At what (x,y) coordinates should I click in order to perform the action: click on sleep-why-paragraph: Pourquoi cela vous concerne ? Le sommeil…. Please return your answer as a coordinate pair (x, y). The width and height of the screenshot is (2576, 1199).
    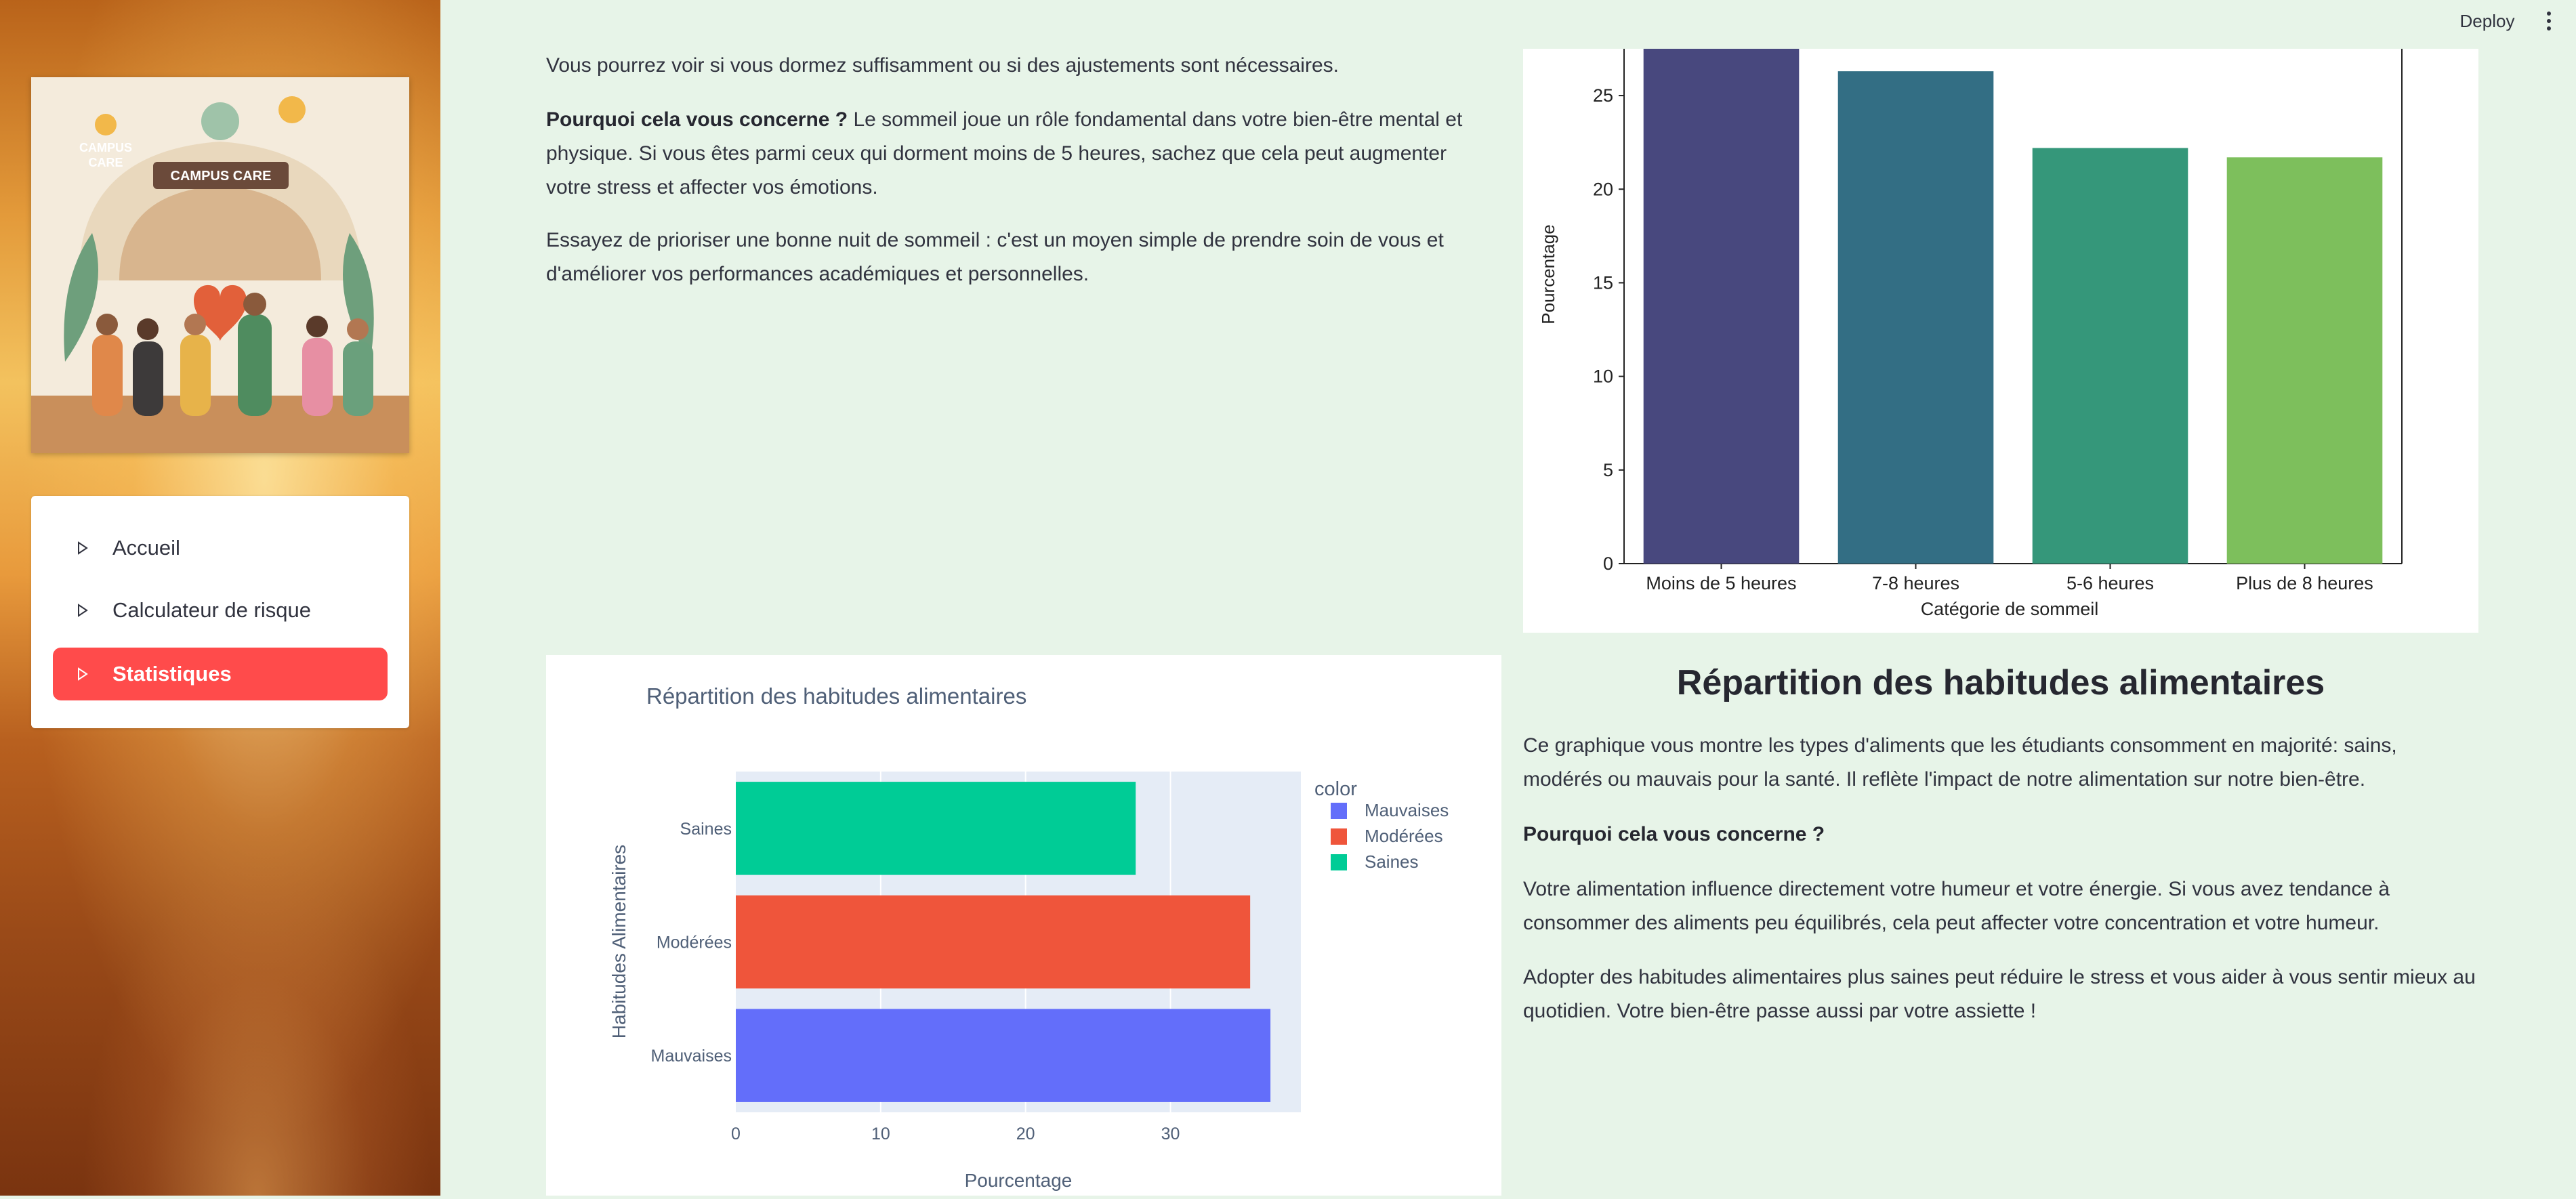
    Looking at the image, I should click on (1007, 154).